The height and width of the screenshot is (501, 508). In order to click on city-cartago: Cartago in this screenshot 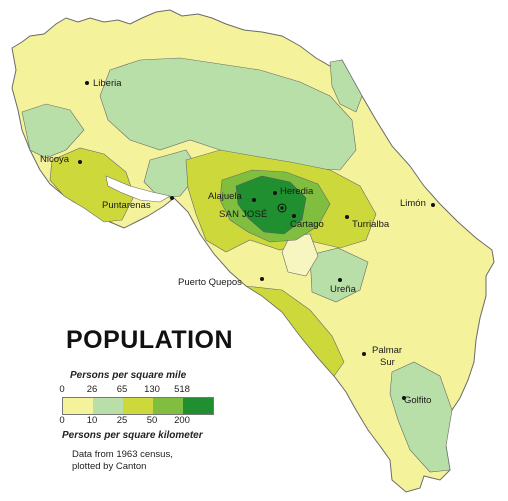, I will do `click(307, 222)`.